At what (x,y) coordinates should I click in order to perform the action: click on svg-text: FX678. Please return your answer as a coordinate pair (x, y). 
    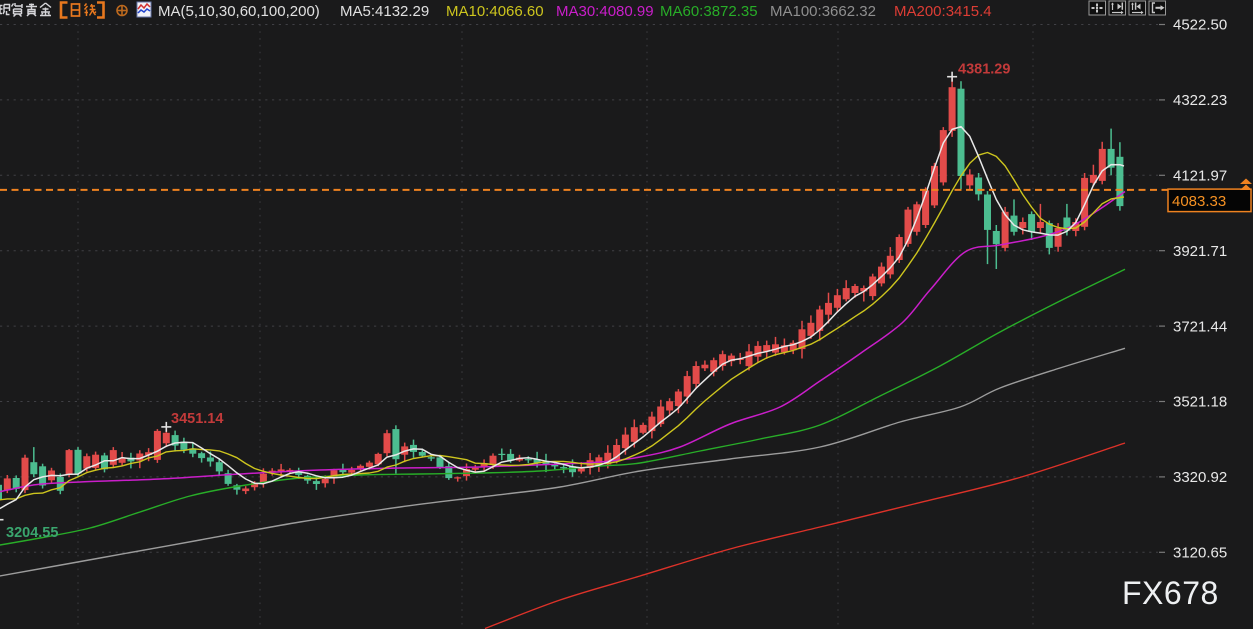
    Looking at the image, I should click on (1170, 593).